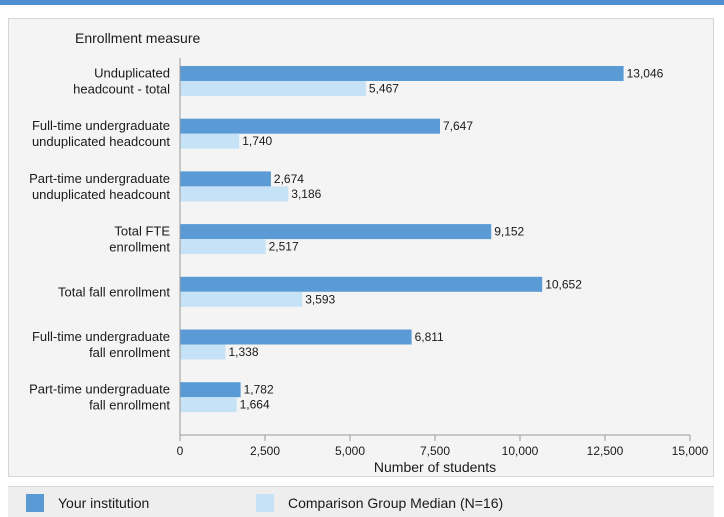 This screenshot has width=724, height=517. What do you see at coordinates (645, 74) in the screenshot?
I see `bar-value-label: 13,046` at bounding box center [645, 74].